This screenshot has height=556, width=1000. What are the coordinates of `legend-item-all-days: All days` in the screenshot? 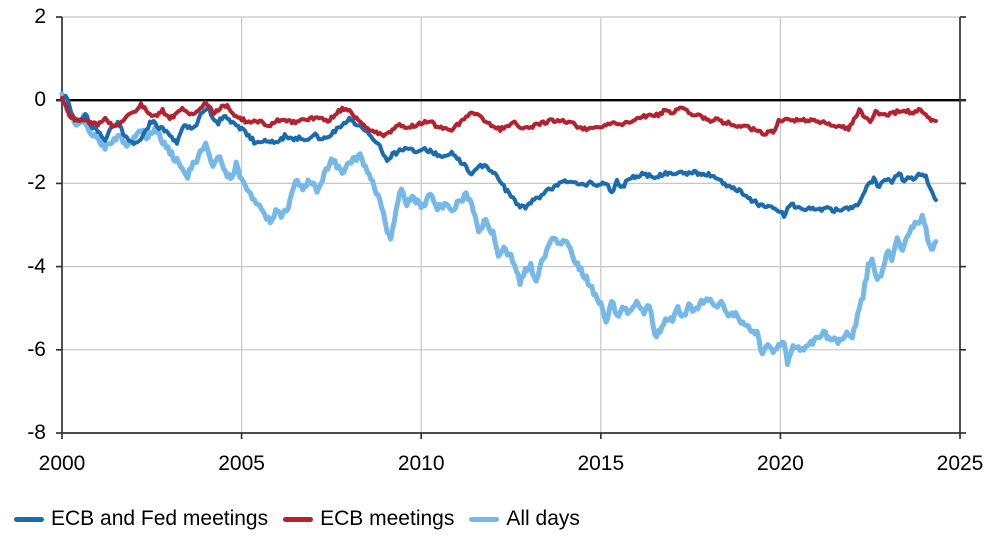 It's located at (524, 519).